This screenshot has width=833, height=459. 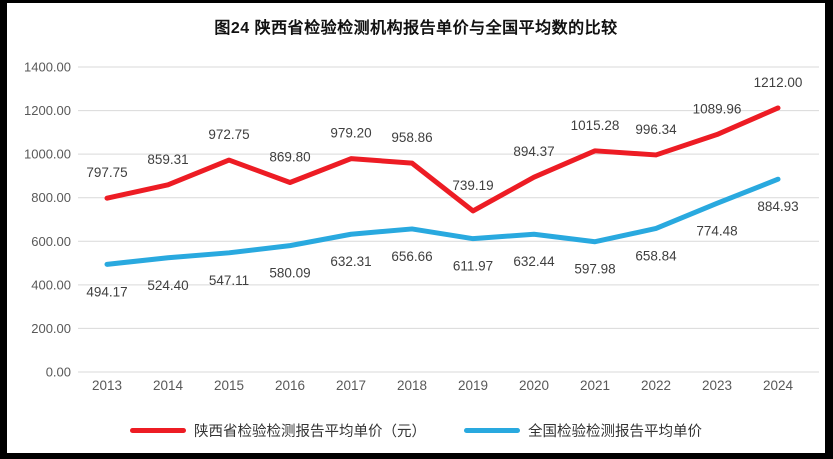 I want to click on data-label-series1: 884.93, so click(x=777, y=206).